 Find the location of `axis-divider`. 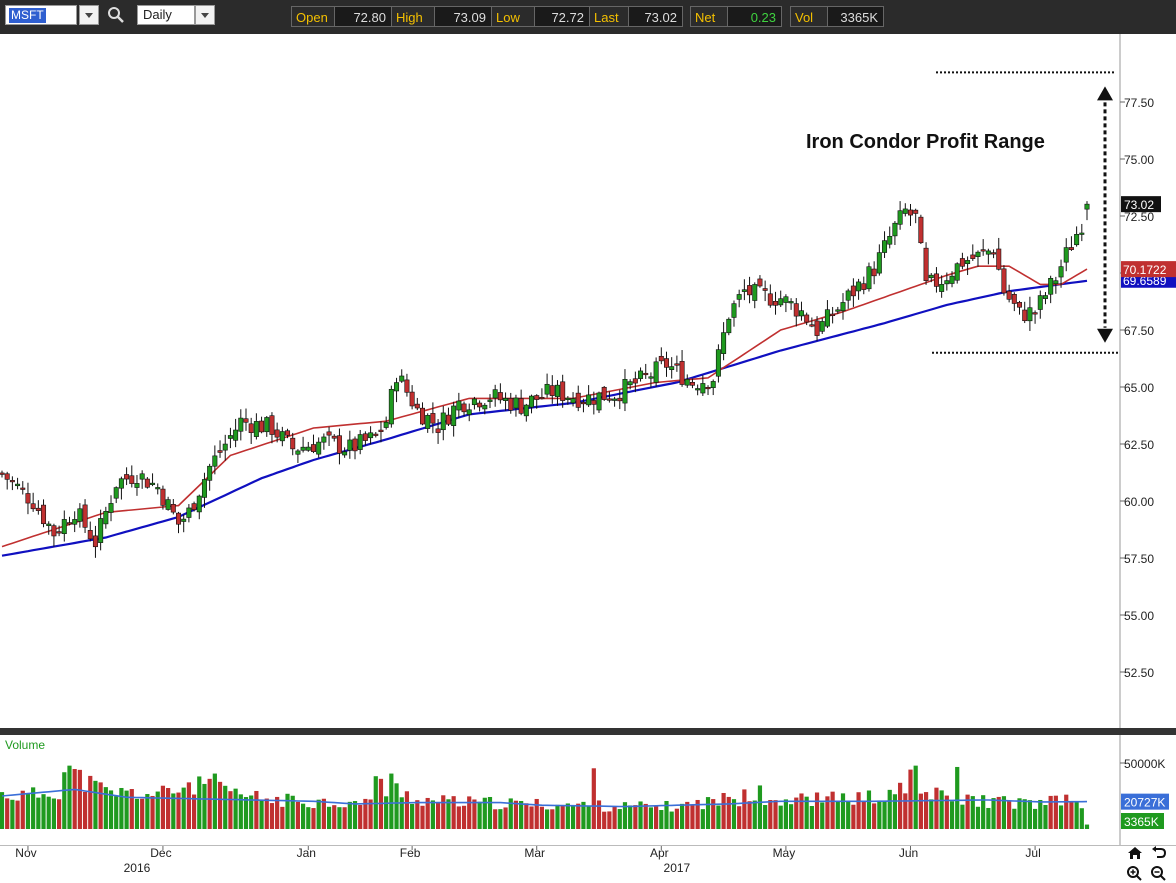

axis-divider is located at coordinates (588, 845).